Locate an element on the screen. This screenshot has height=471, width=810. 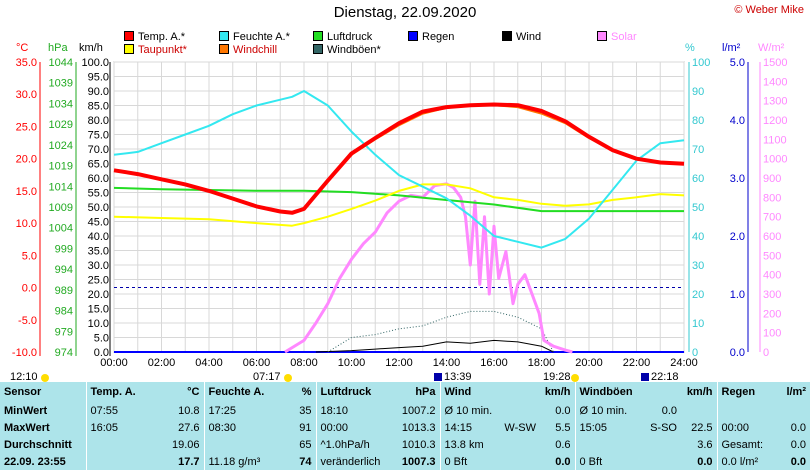
stats-cell: ^1.0hPa/h is located at coordinates (350, 444).